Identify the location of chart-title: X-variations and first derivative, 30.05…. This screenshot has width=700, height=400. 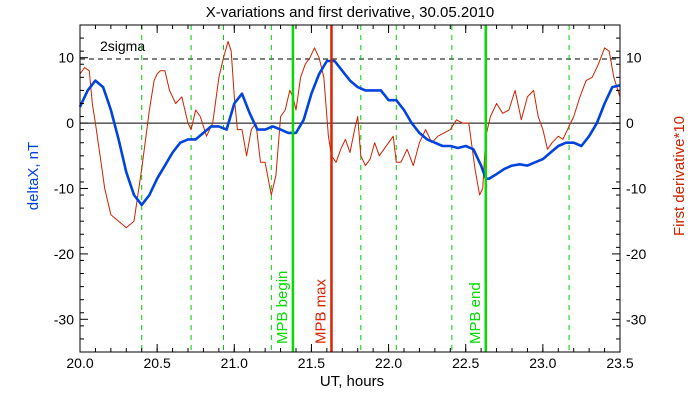
(350, 12).